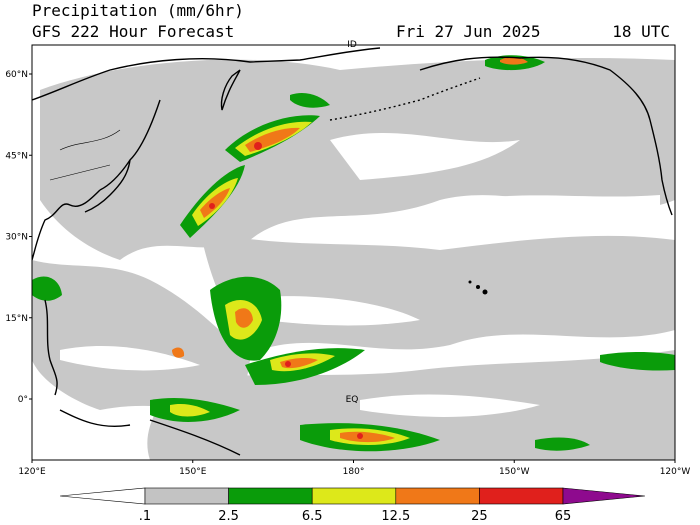 The image size is (700, 525). What do you see at coordinates (312, 516) in the screenshot?
I see `colorbar-label: 6.5` at bounding box center [312, 516].